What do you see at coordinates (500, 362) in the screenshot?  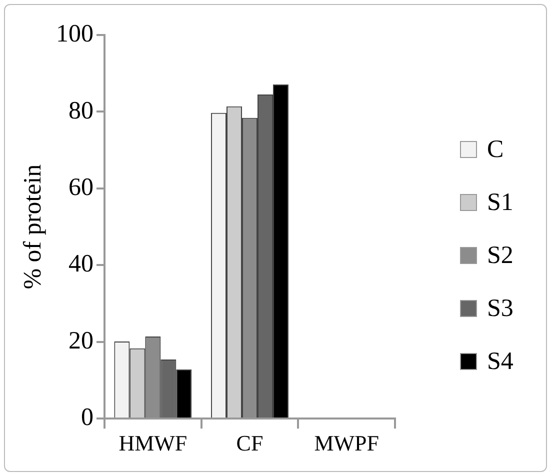 I see `legend-label: S4` at bounding box center [500, 362].